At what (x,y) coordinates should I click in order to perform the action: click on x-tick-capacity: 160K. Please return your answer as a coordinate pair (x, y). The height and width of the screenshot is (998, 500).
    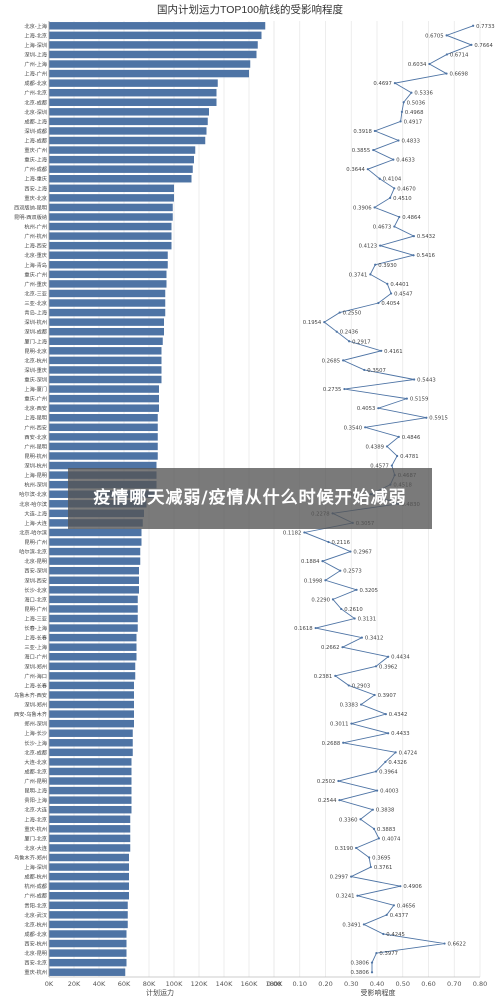
    Looking at the image, I should click on (249, 984).